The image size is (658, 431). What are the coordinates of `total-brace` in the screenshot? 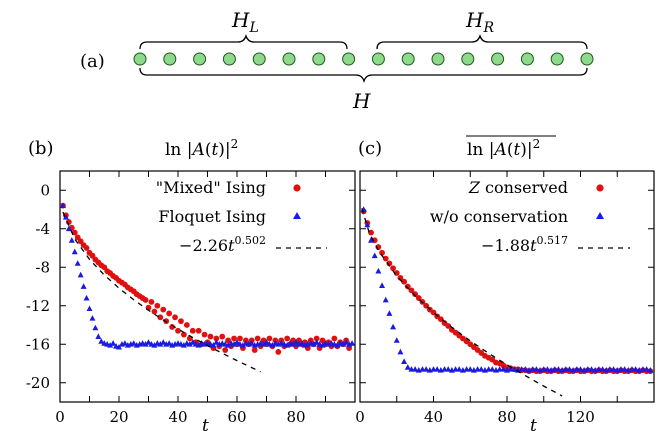 It's located at (363, 75).